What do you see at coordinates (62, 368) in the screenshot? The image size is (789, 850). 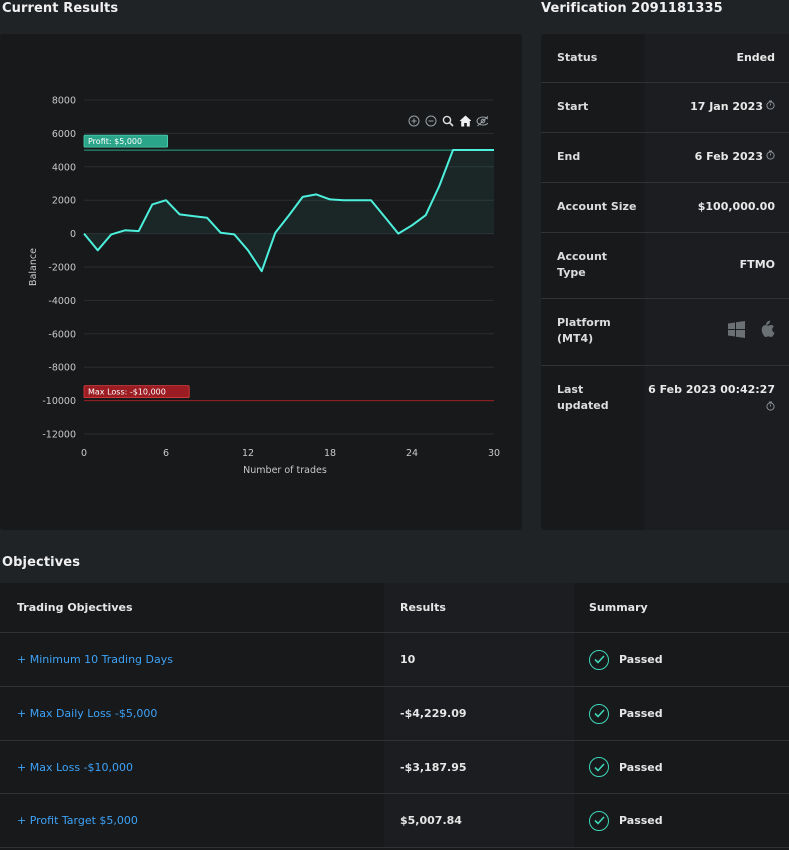 I see `y-tick-label: -8000` at bounding box center [62, 368].